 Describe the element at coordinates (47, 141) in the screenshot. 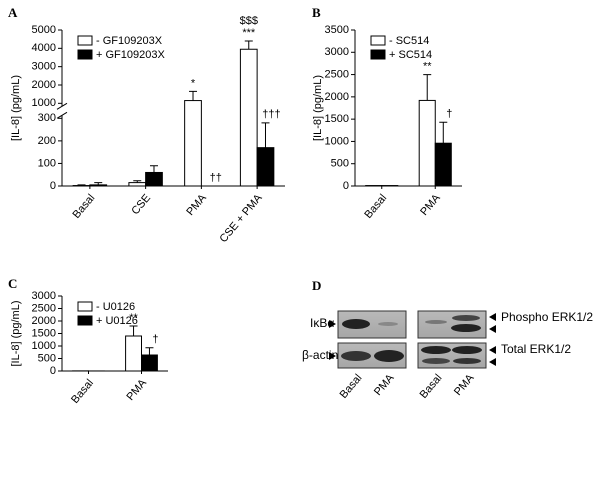

I see `y-tick-label: 200` at that location.